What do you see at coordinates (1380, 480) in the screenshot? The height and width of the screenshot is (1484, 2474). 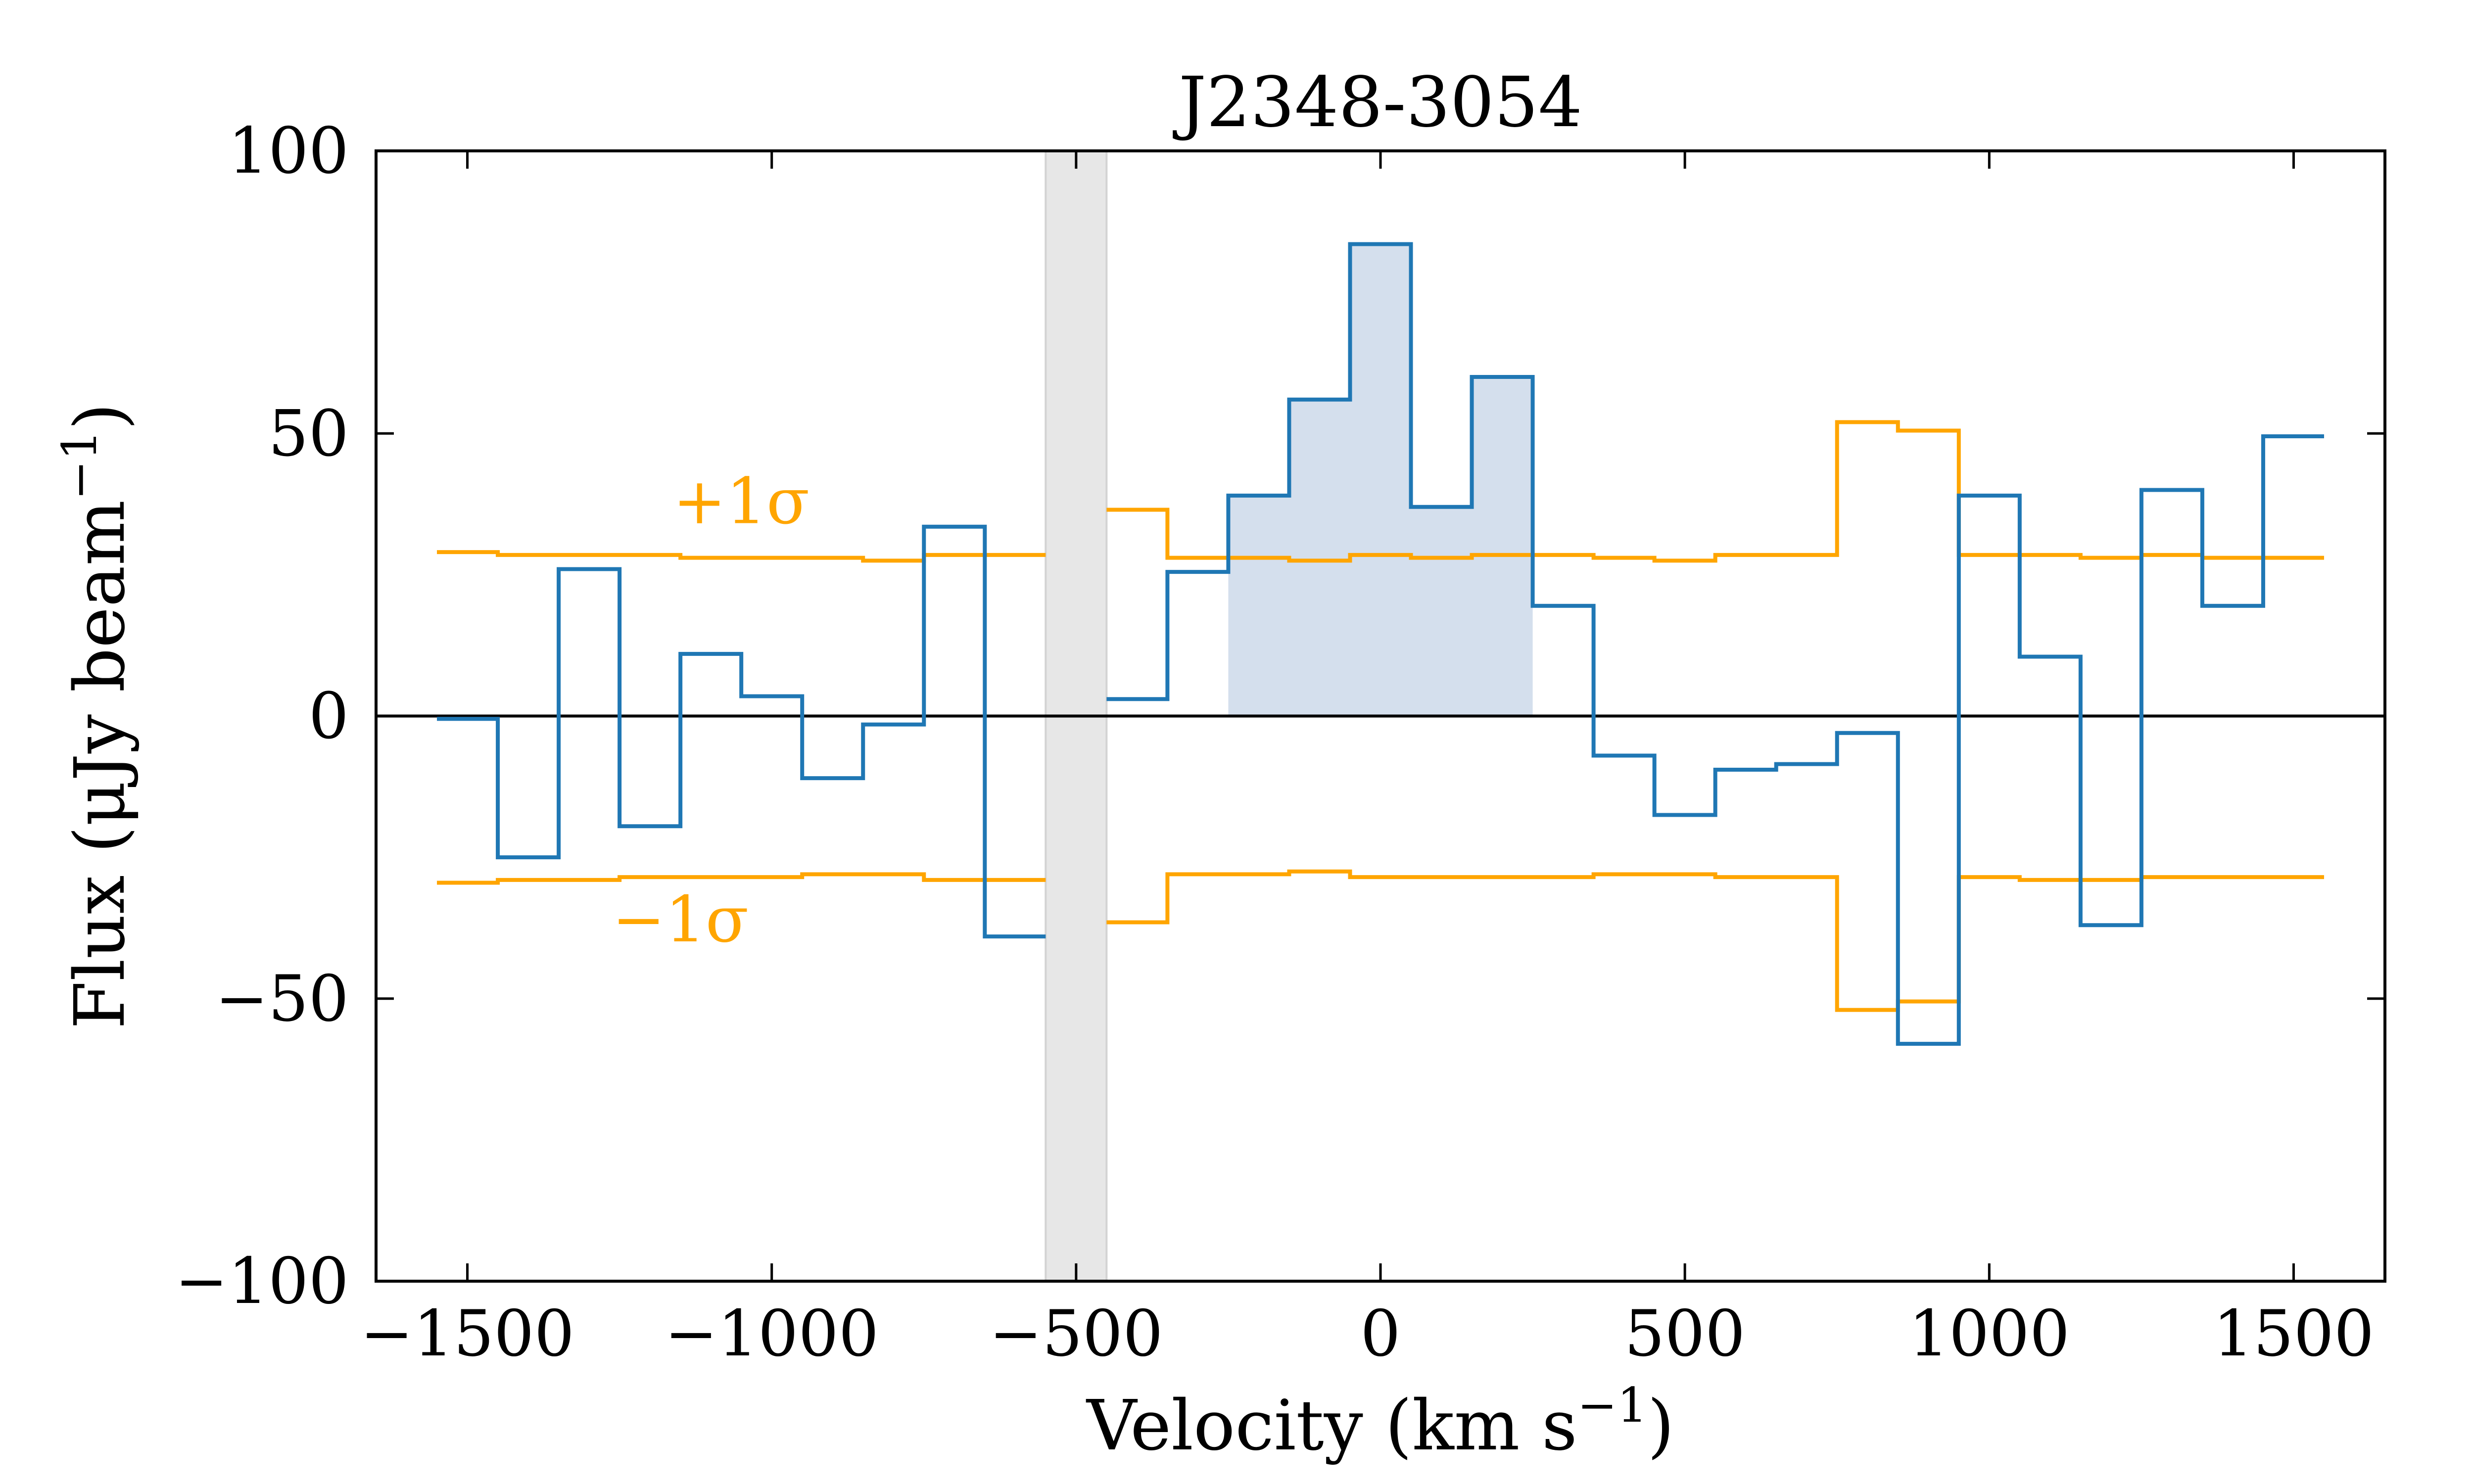 I see `line-region-fill` at bounding box center [1380, 480].